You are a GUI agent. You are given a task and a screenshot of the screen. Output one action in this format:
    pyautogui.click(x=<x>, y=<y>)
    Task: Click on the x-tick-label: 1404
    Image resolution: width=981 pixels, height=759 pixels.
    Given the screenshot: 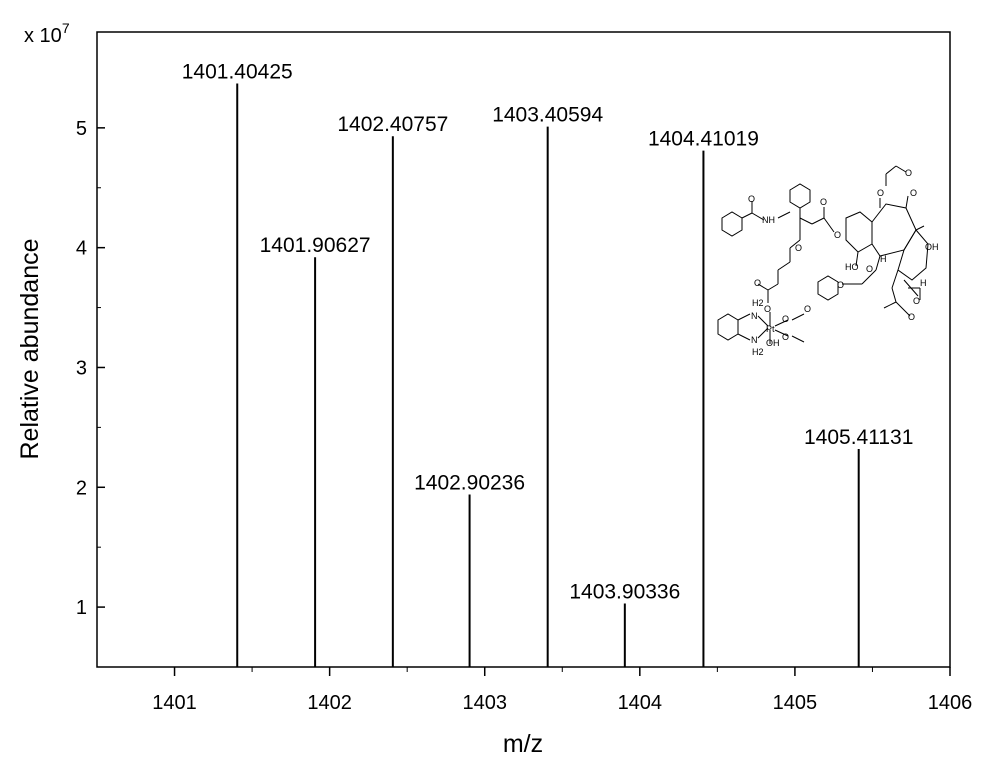 What is the action you would take?
    pyautogui.click(x=640, y=703)
    